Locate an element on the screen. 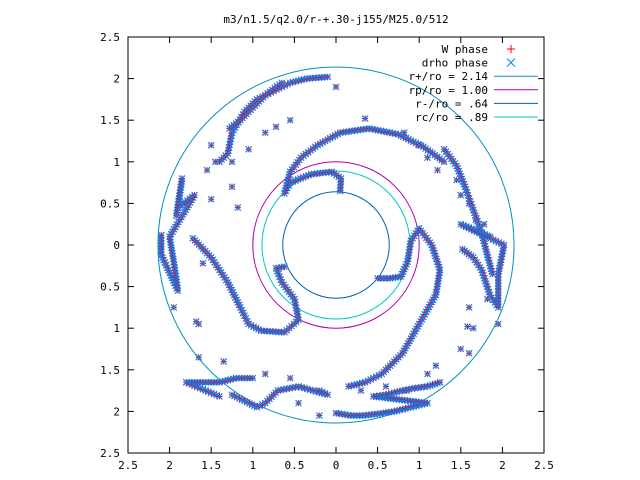 This screenshot has width=640, height=480. legend-label: r-/ro = .64 is located at coordinates (451, 103).